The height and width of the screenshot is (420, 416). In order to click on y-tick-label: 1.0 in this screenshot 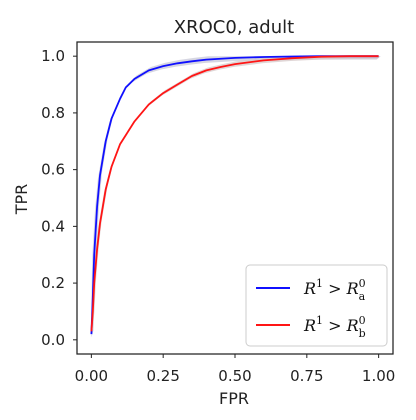, I will do `click(53, 56)`.